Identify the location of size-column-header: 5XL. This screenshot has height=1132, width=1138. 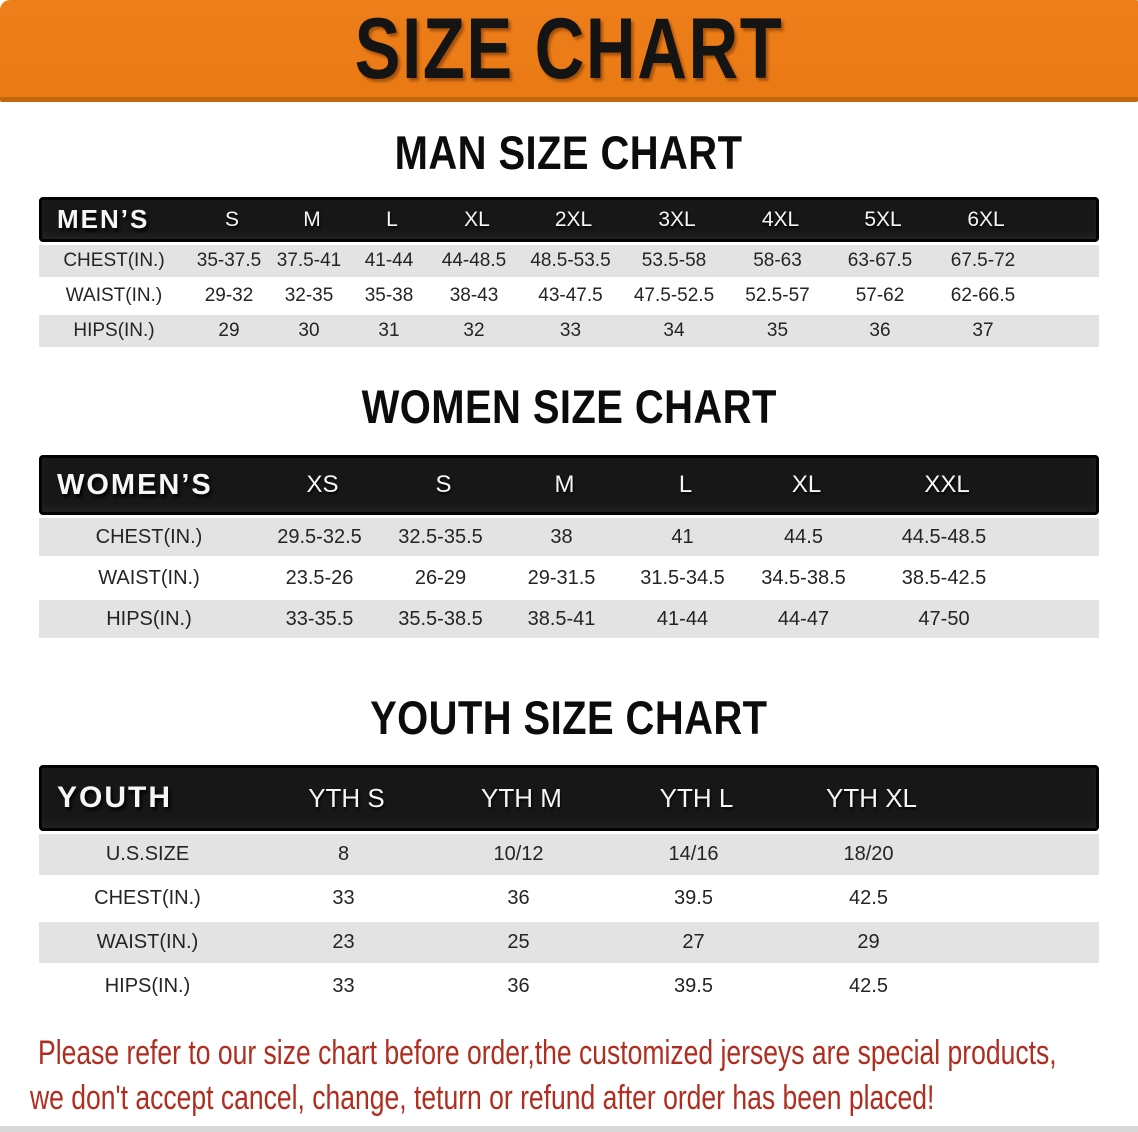
(883, 219).